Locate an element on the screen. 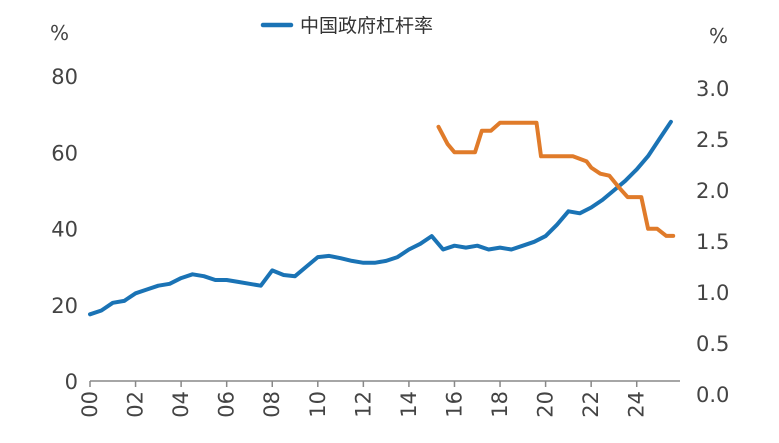 The width and height of the screenshot is (779, 443). left-tick-label: 0 is located at coordinates (71, 382).